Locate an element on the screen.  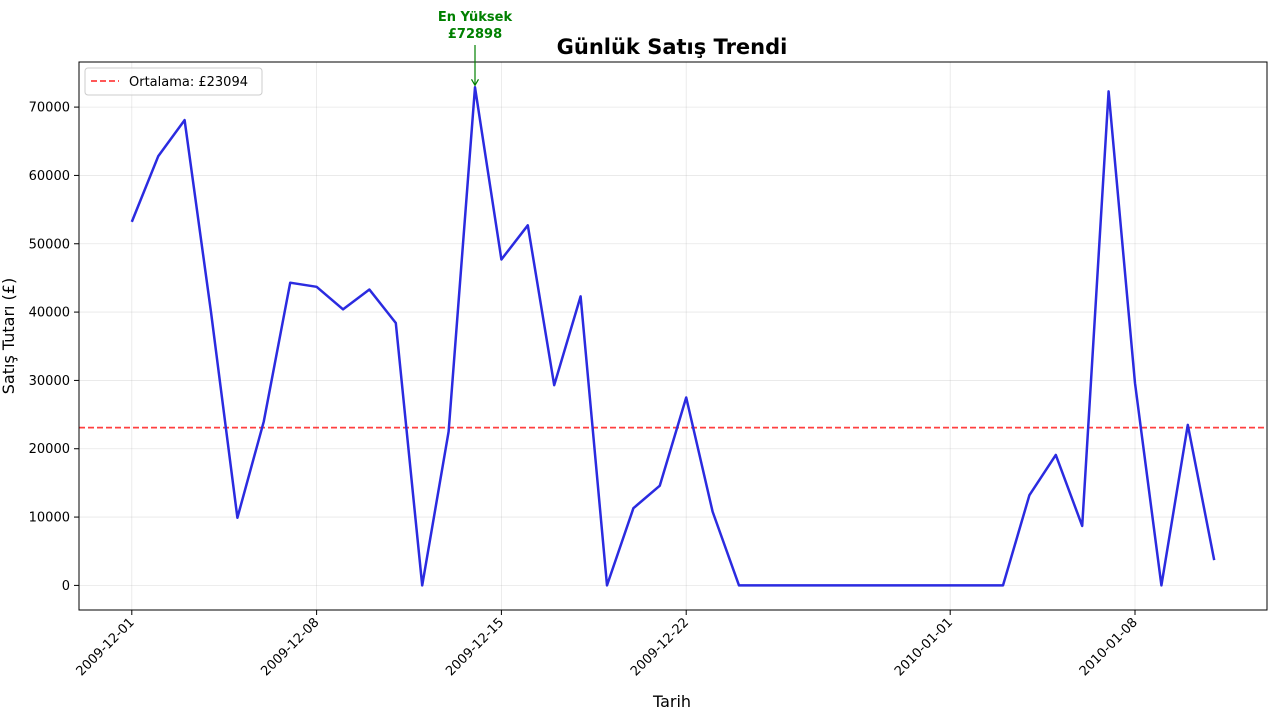
y-tick-label: 30000 is located at coordinates (49, 381).